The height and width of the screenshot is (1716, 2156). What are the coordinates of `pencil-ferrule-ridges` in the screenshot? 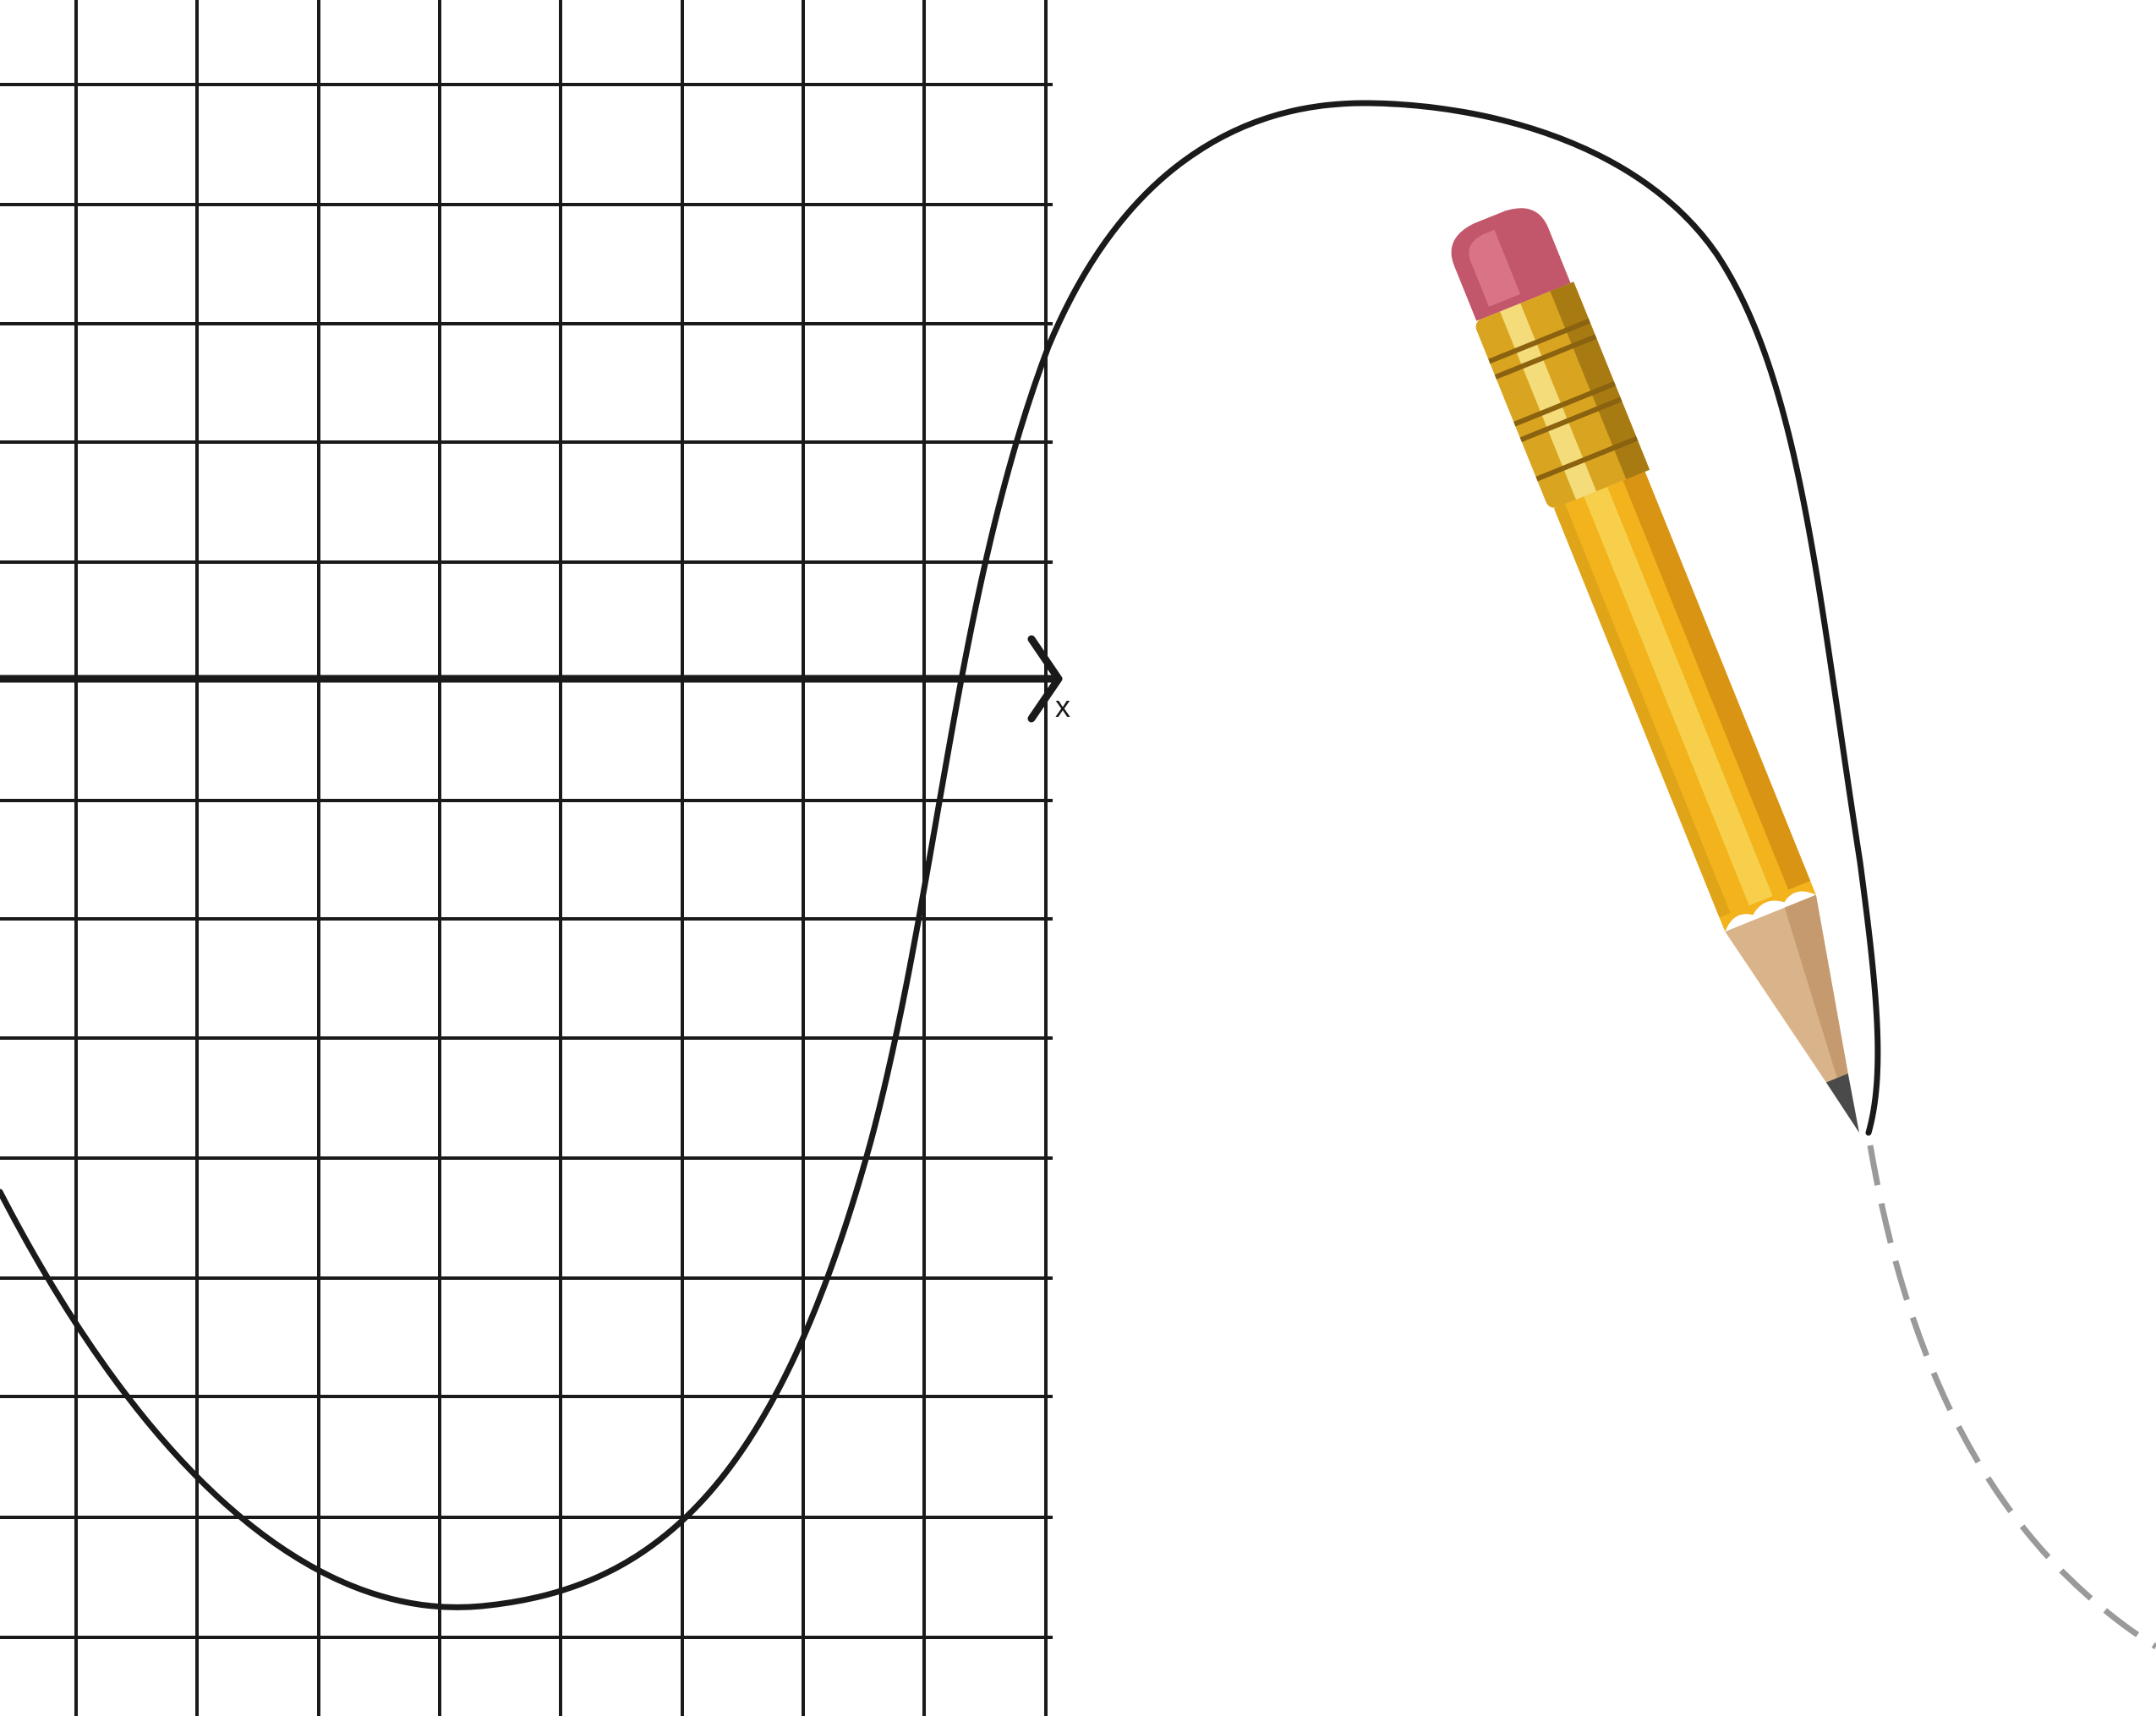 It's located at (1563, 400).